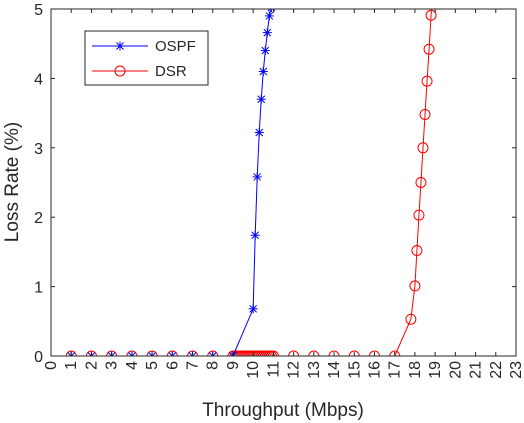 The image size is (524, 423). What do you see at coordinates (38, 79) in the screenshot?
I see `y-tick-label: 4` at bounding box center [38, 79].